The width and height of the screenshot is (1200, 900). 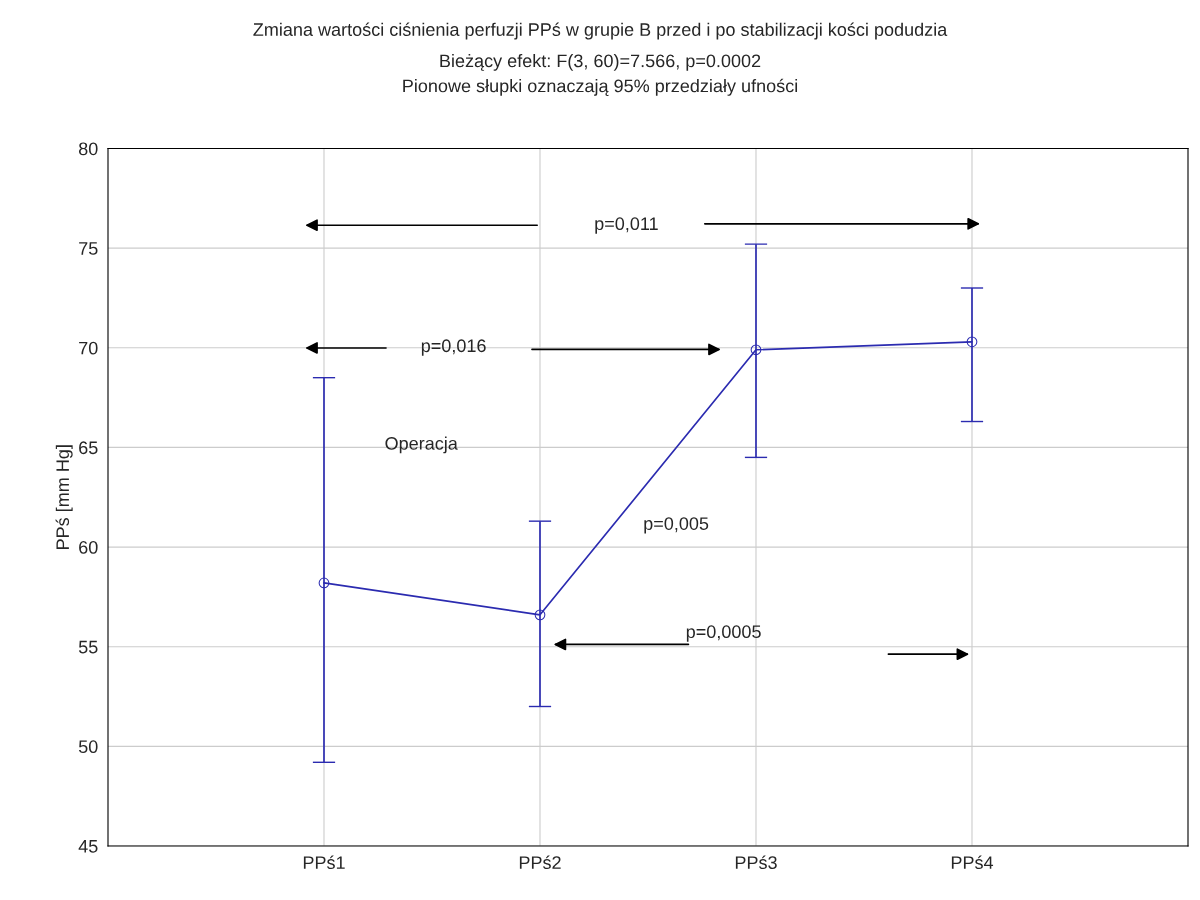 I want to click on y-tick-label: 70, so click(x=88, y=348).